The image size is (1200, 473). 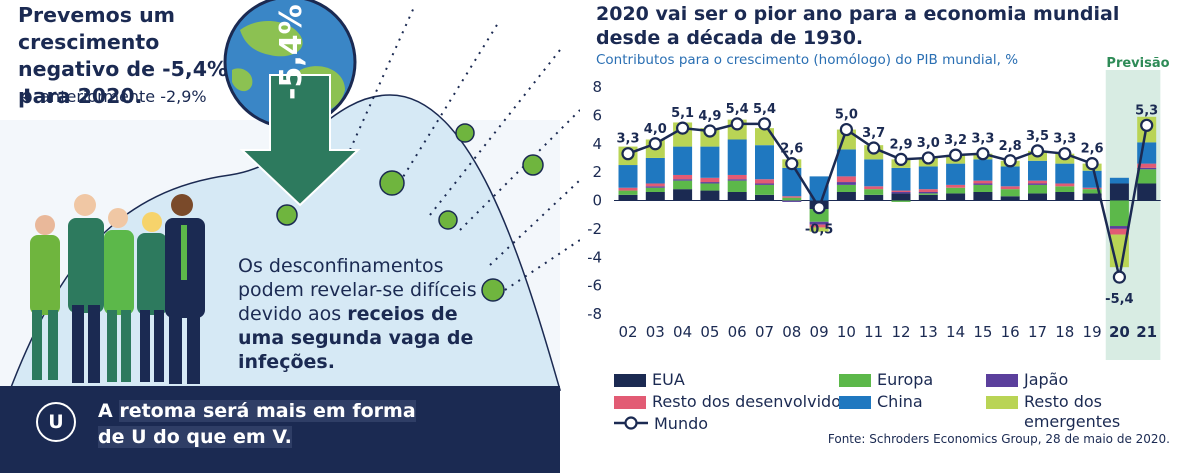 I want to click on x-tick-label: 15, so click(x=982, y=332).